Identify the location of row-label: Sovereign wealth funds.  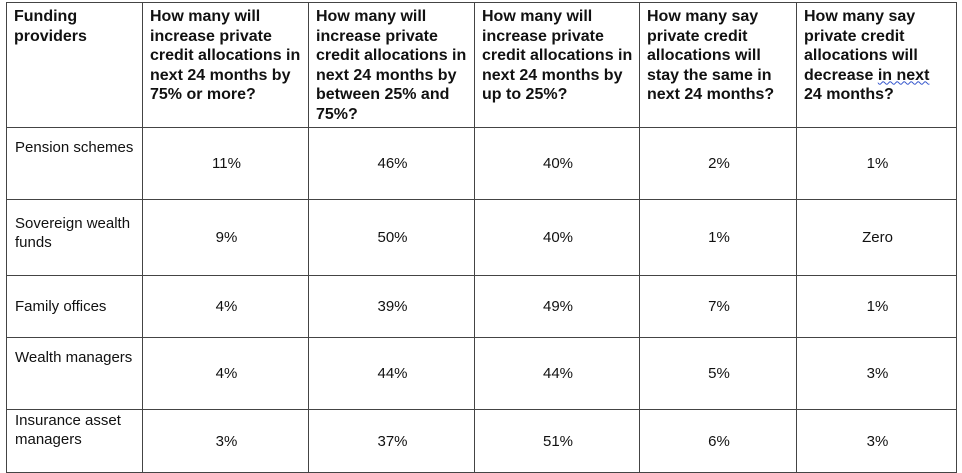
(74, 237).